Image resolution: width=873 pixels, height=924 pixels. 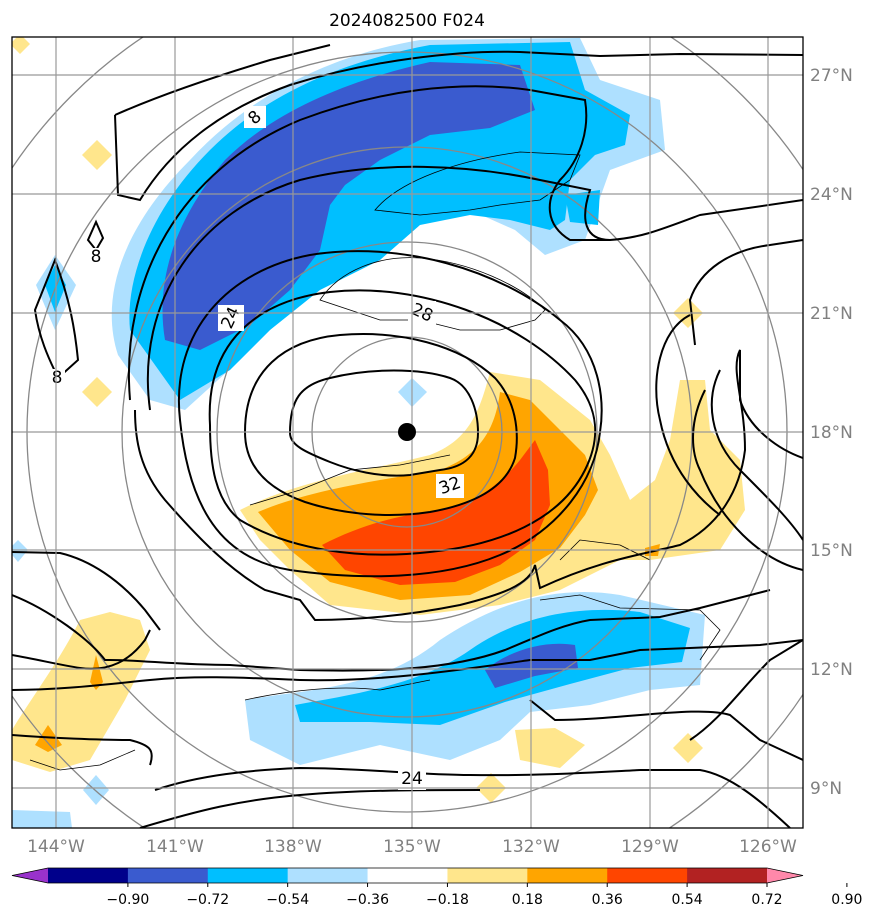 I want to click on x-tick-144w: 144°W, so click(x=56, y=847).